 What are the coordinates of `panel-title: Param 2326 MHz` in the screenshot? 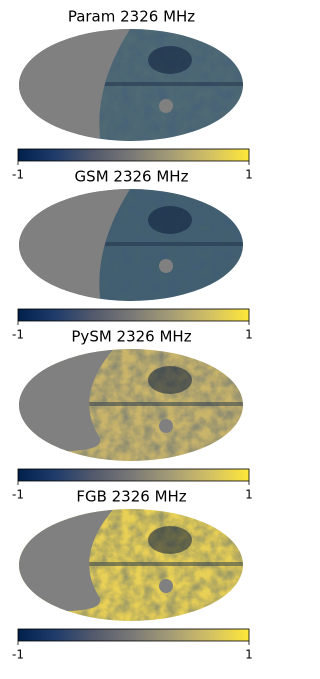 It's located at (131, 17).